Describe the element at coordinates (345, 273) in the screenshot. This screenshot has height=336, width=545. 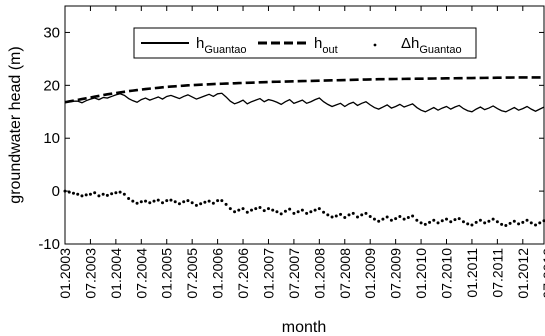
I see `x-tick-label: 07.2008` at that location.